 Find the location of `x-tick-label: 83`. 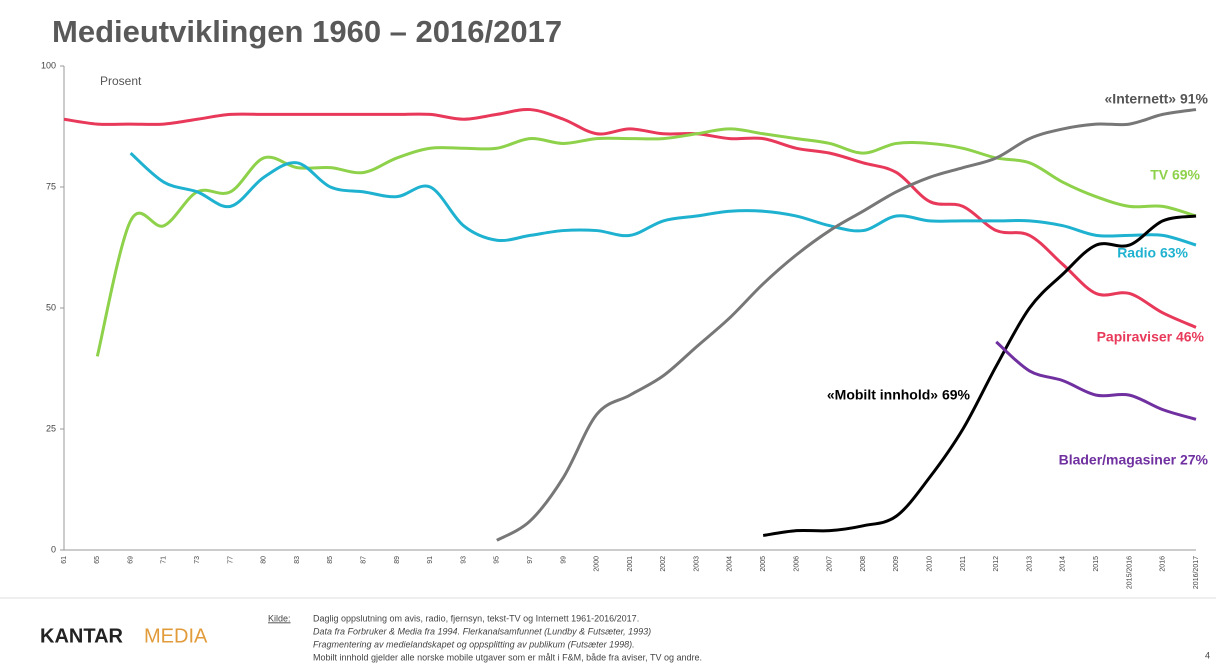

x-tick-label: 83 is located at coordinates (297, 560).